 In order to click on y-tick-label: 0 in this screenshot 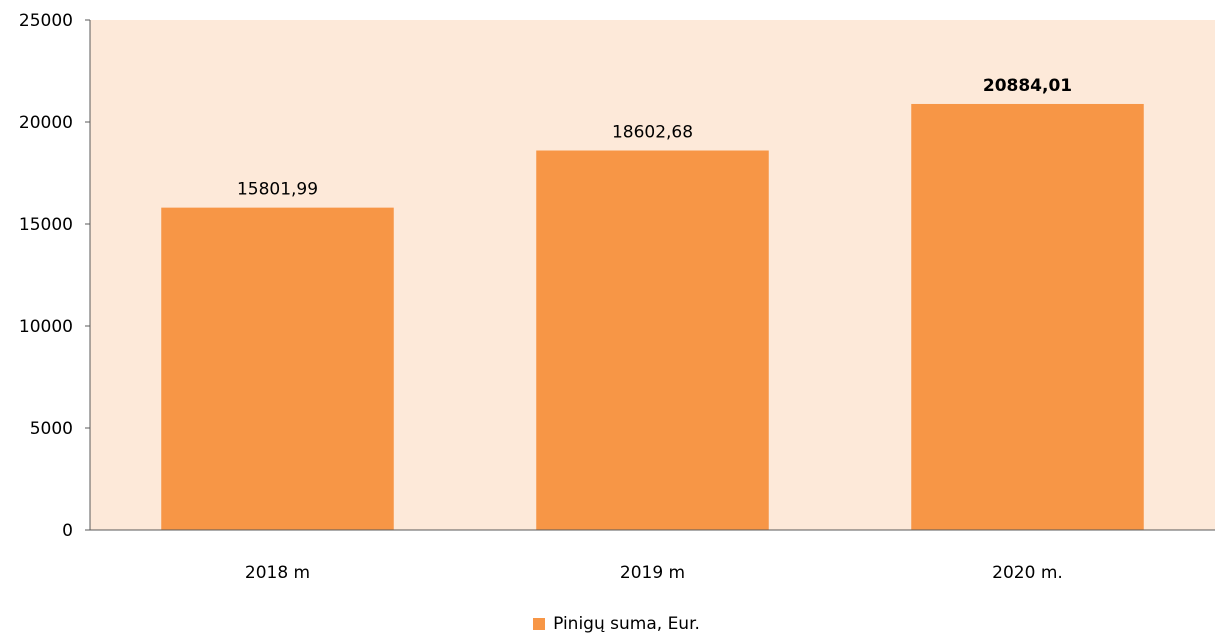, I will do `click(67, 531)`.